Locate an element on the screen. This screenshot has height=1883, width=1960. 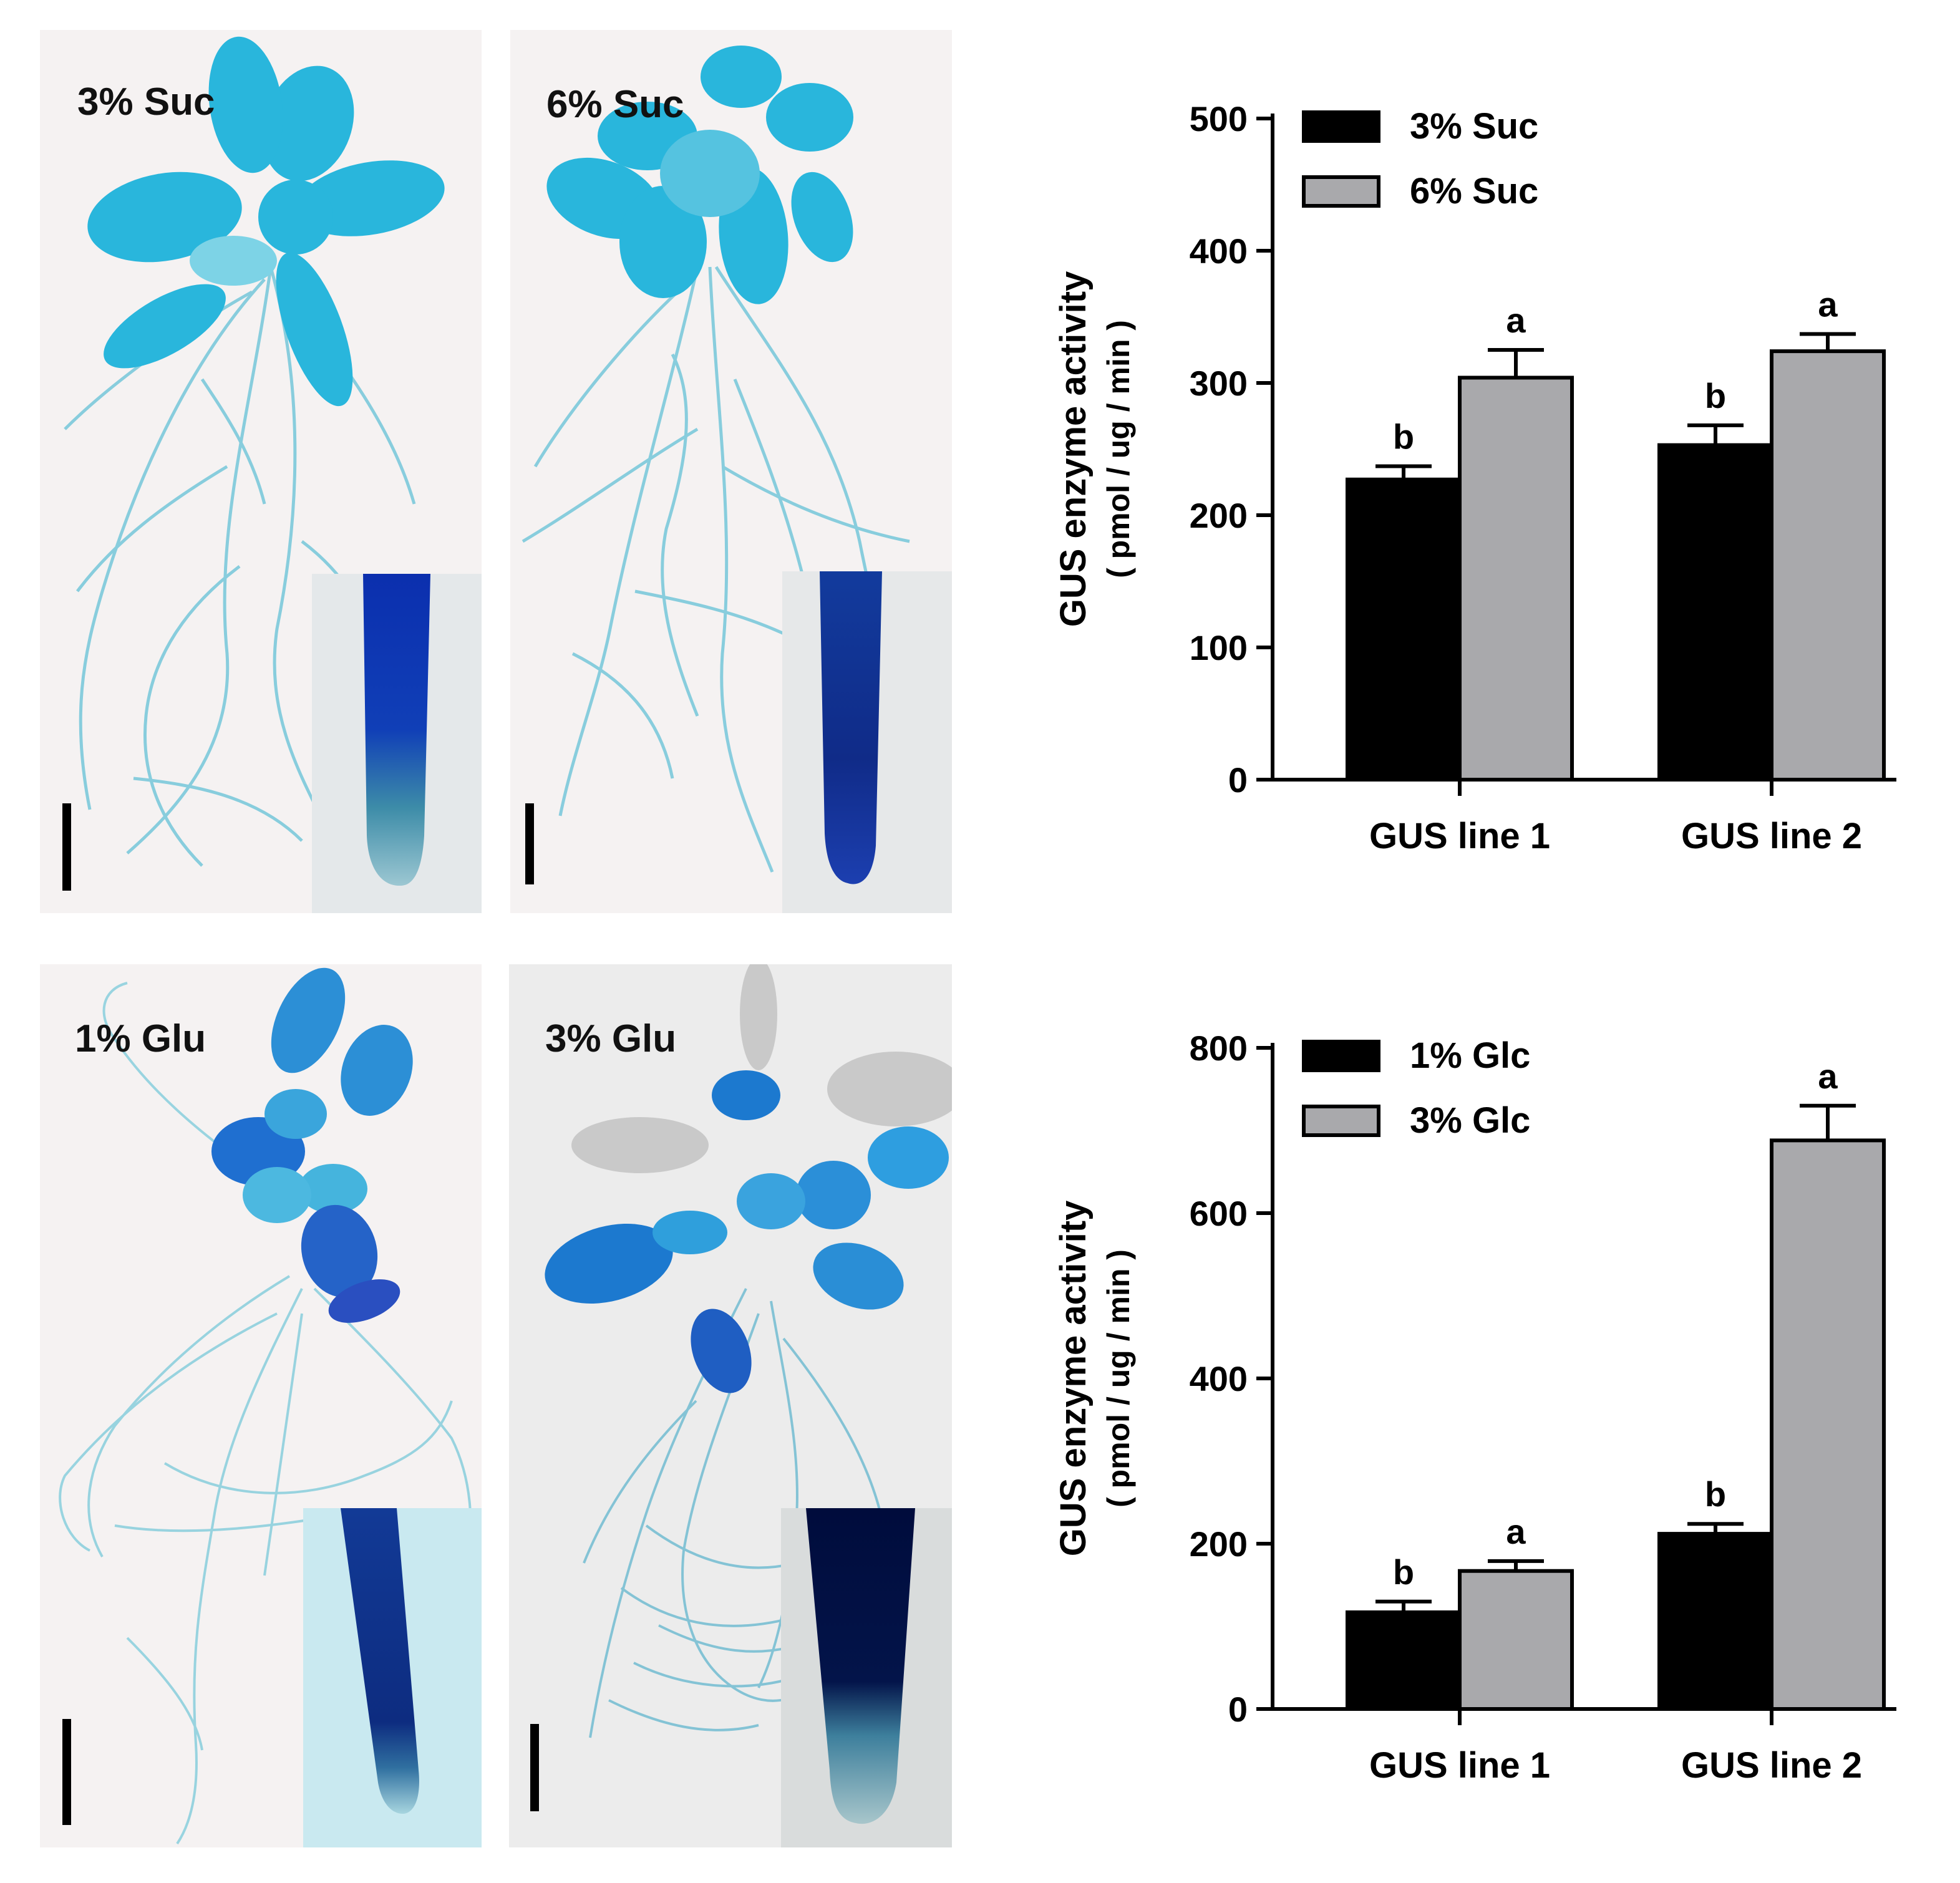
photo-panel-6pct-suc: 6% Suc is located at coordinates (731, 471).